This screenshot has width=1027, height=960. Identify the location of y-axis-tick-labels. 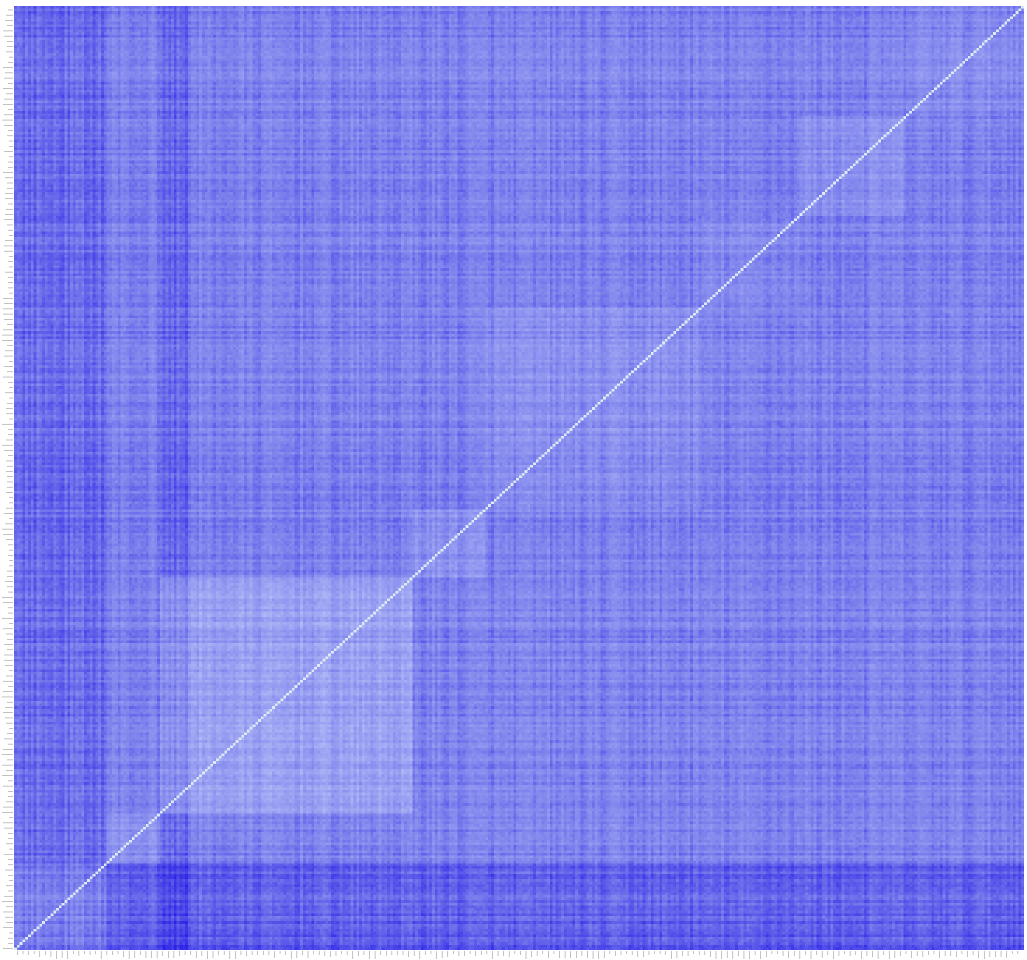
(7, 479).